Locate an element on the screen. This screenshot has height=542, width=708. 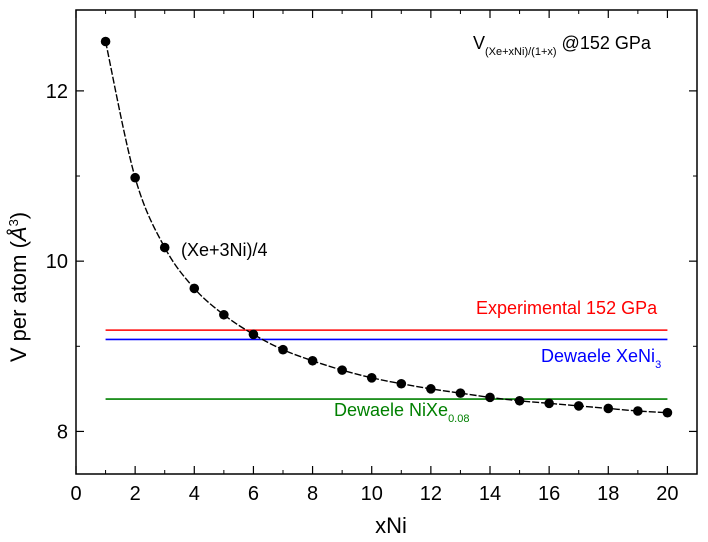
x-tick-label: 20 is located at coordinates (667, 494).